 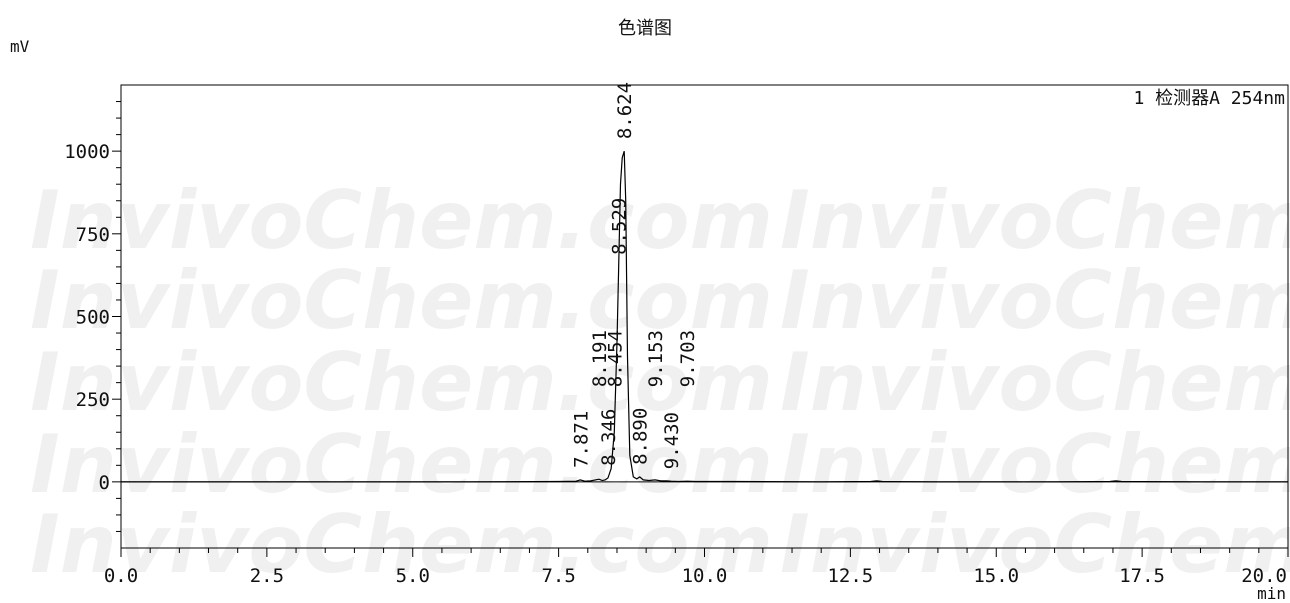 I want to click on y-tick-label: 750, so click(x=93, y=235).